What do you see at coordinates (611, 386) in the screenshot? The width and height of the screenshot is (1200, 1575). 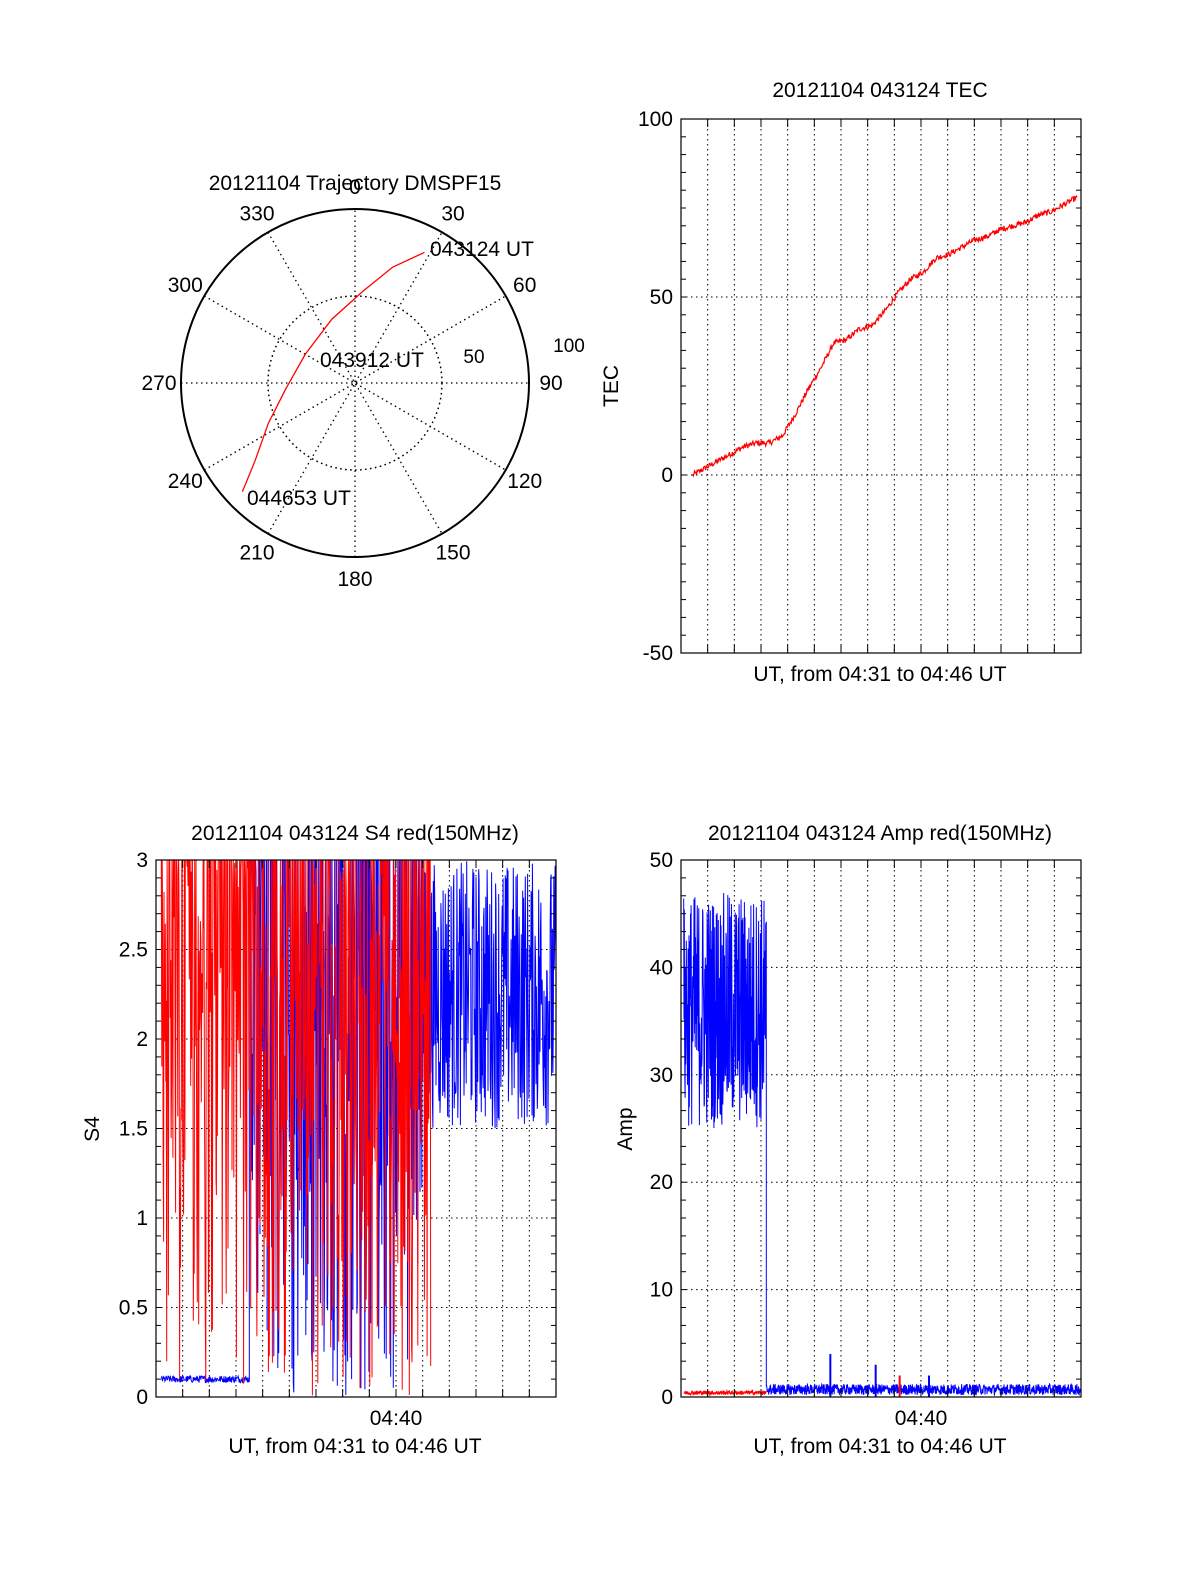 I see `tec-y-axis-label: TEC` at bounding box center [611, 386].